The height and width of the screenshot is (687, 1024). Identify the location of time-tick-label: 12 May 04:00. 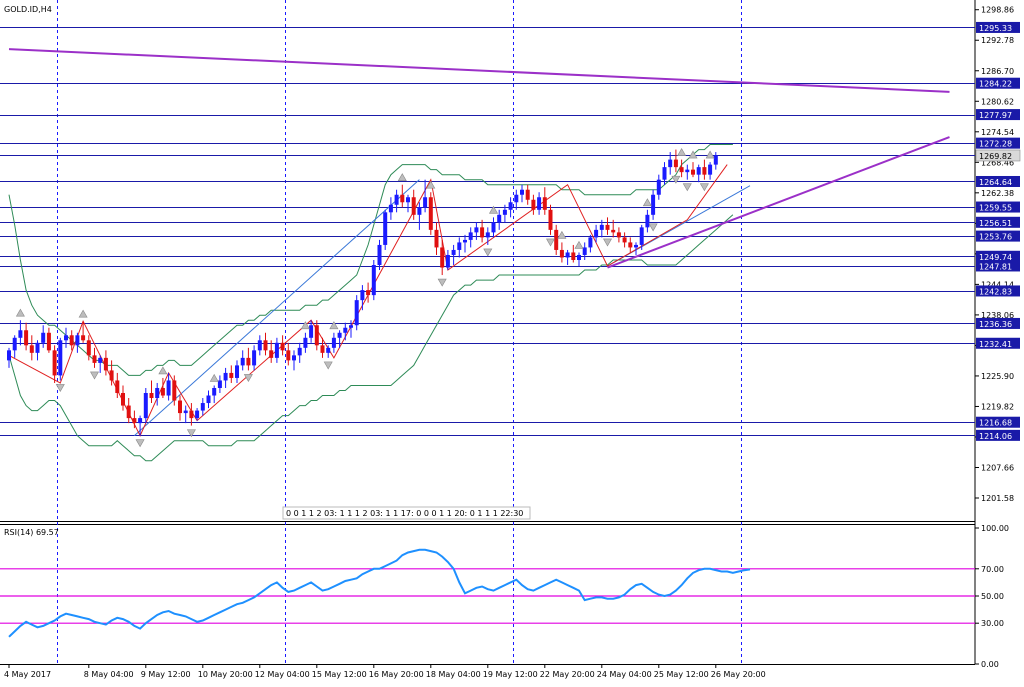
(282, 674).